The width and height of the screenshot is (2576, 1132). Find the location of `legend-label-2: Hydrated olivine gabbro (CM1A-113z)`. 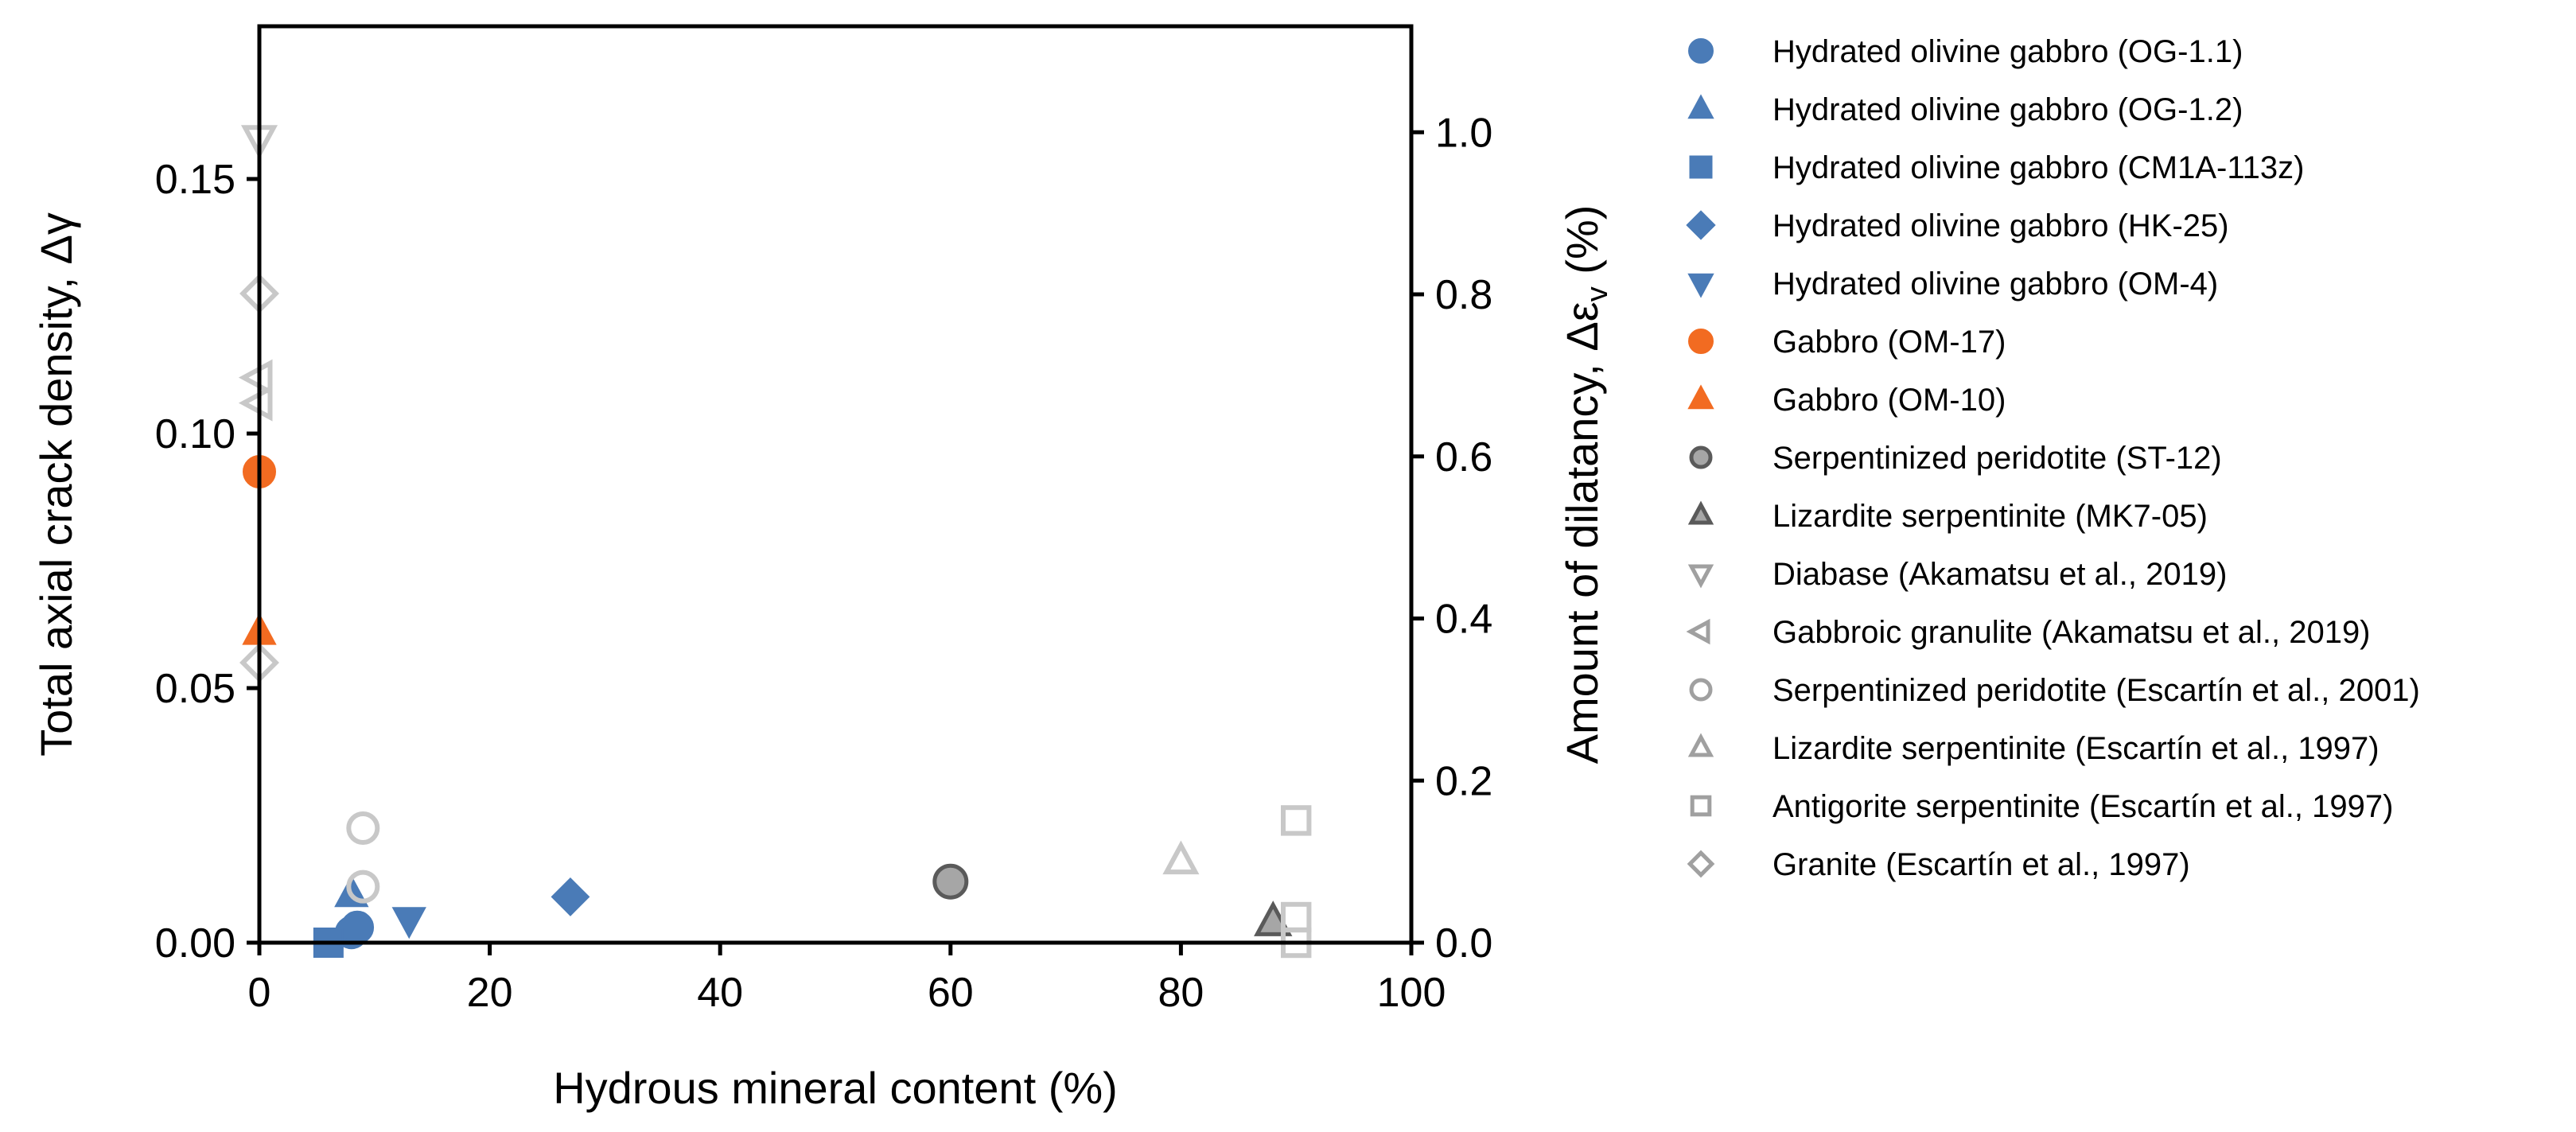

legend-label-2: Hydrated olivine gabbro (CM1A-113z) is located at coordinates (2038, 167).